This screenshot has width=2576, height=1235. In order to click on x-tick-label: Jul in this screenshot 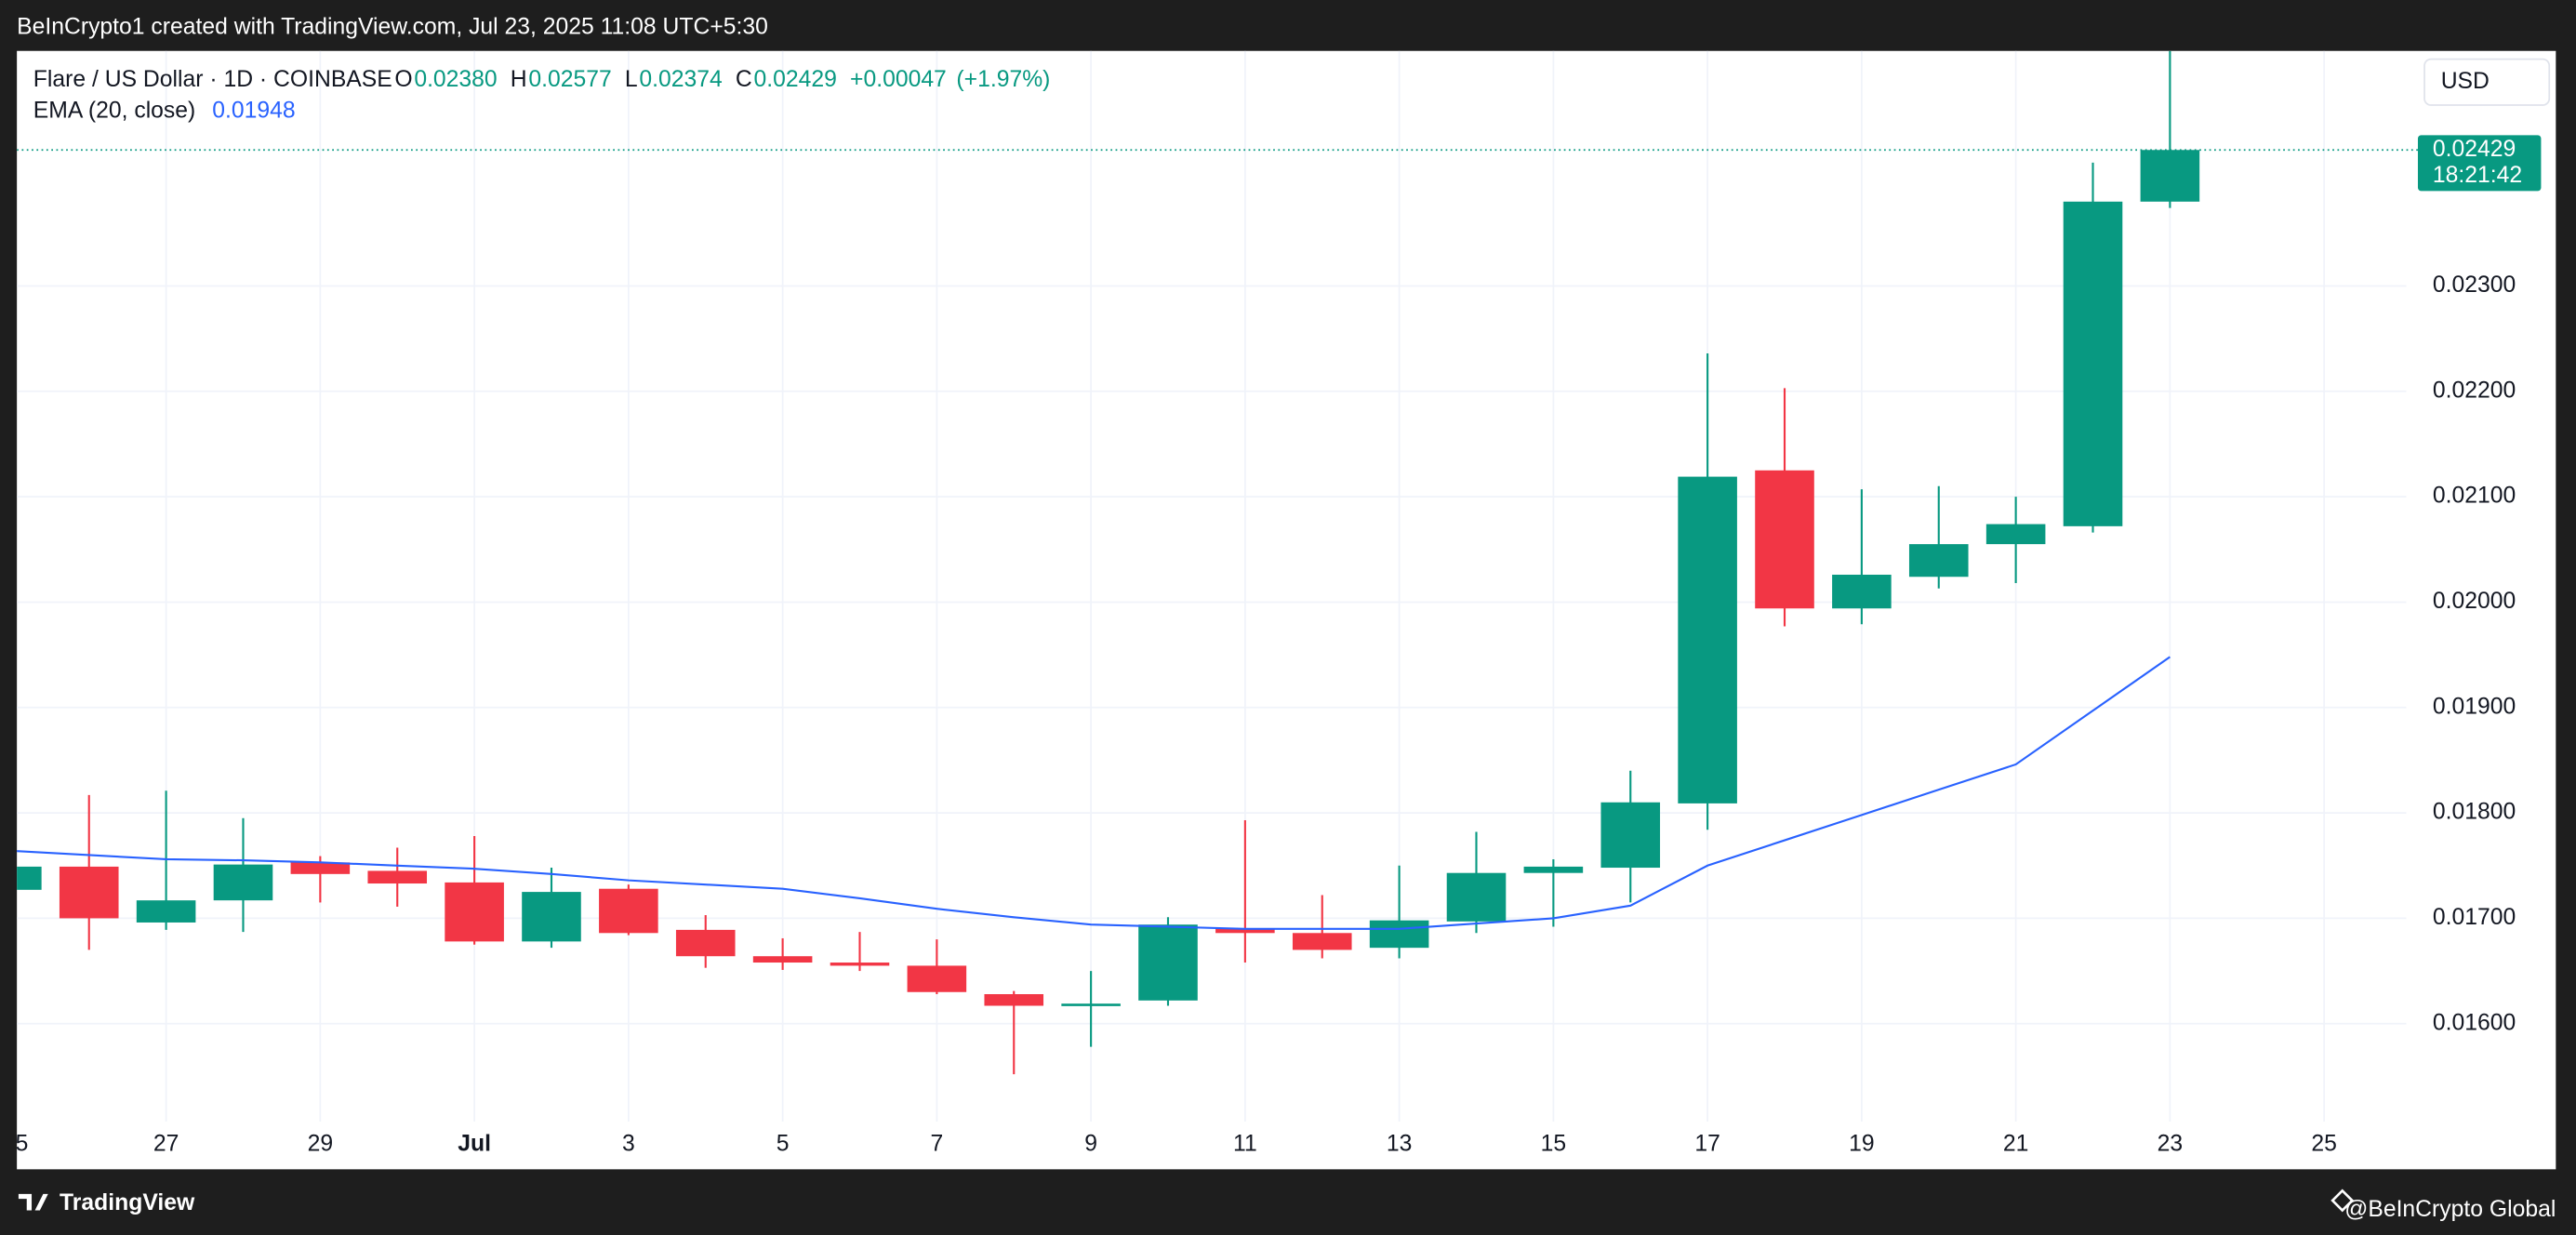, I will do `click(474, 1143)`.